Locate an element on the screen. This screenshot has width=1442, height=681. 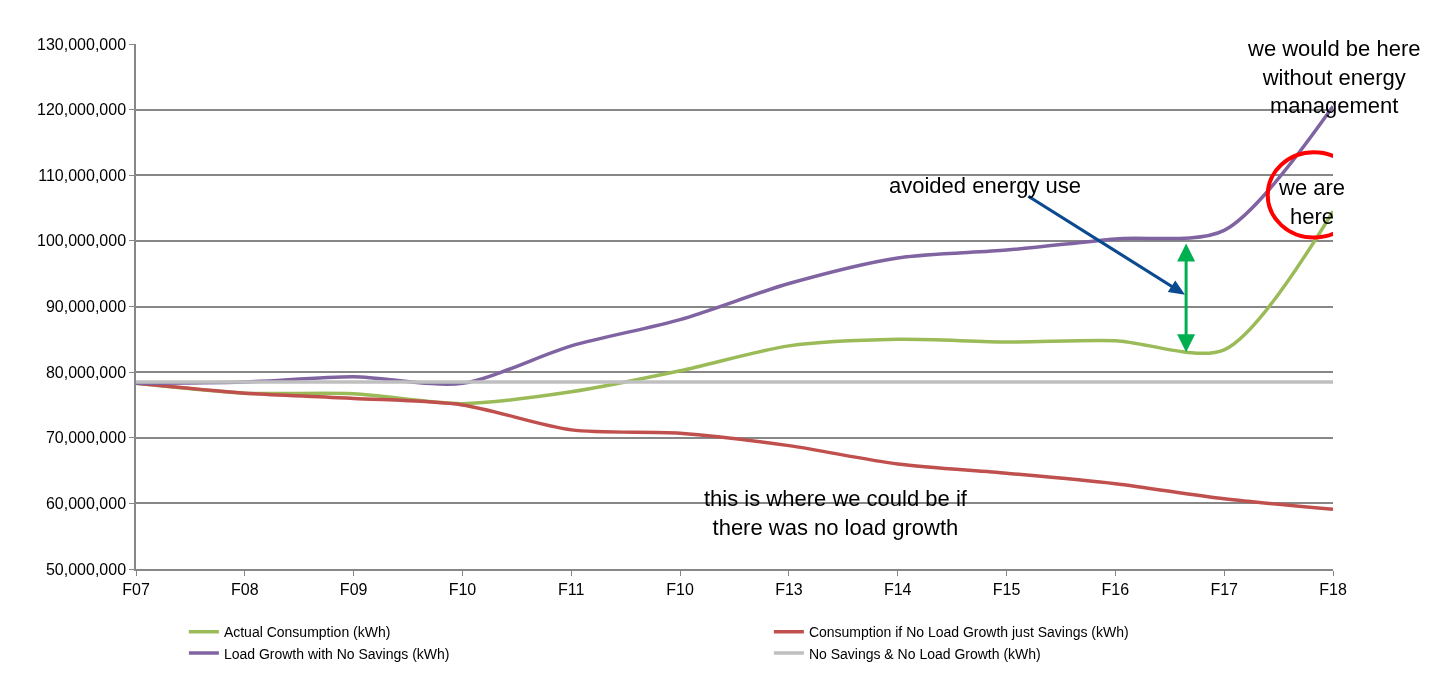
x-tick-label: F11 is located at coordinates (571, 589).